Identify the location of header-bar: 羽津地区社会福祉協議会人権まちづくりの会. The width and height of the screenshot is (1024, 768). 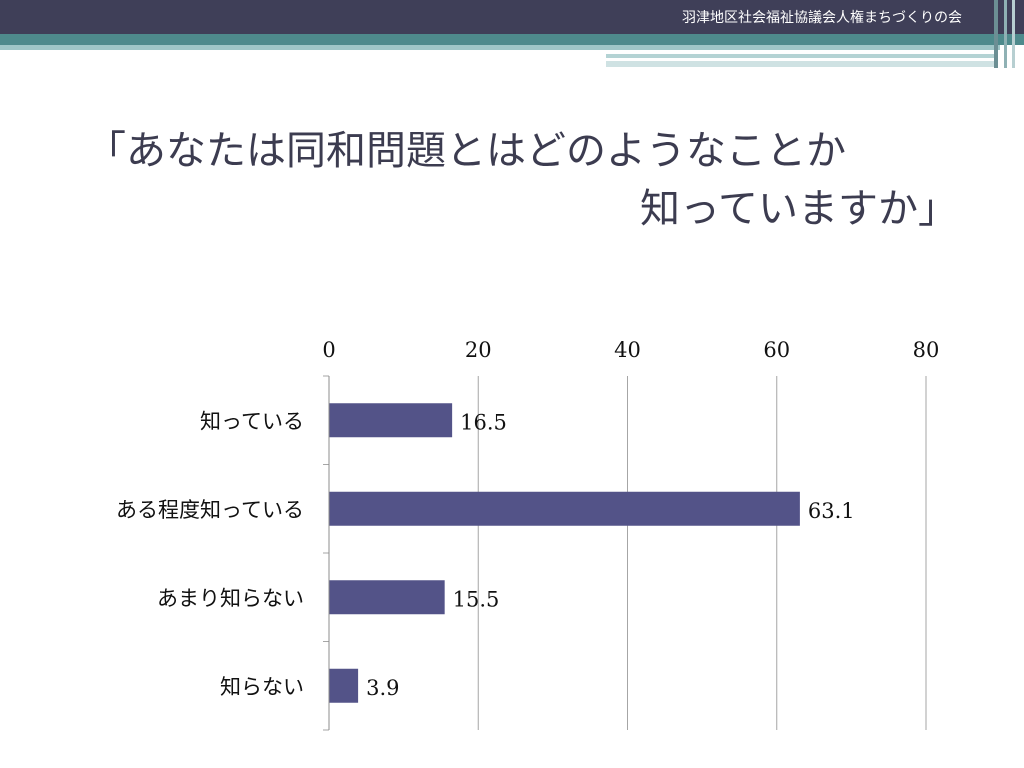
(512, 17).